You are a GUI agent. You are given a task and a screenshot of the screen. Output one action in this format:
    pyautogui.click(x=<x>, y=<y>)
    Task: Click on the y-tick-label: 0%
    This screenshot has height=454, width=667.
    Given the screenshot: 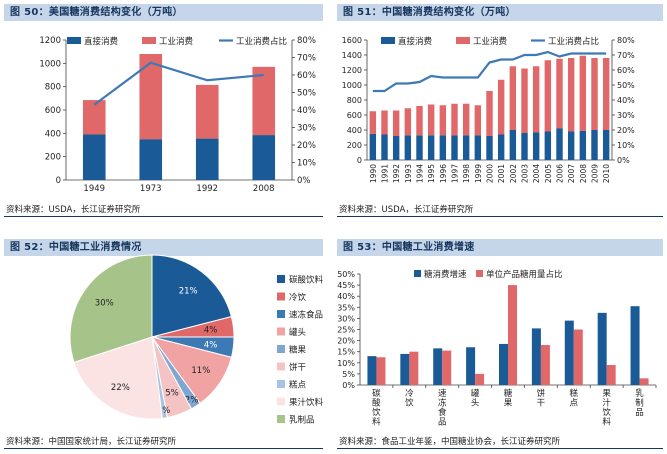 What is the action you would take?
    pyautogui.click(x=348, y=385)
    